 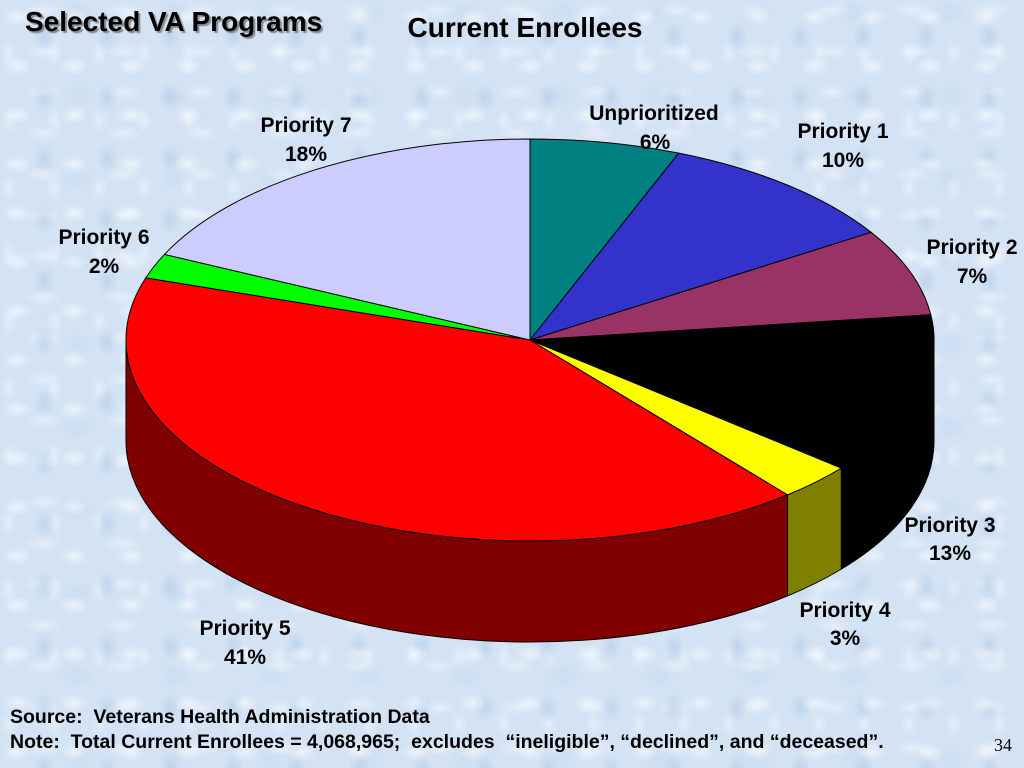 I want to click on slice-label-name-priority-3: Priority 3, so click(x=949, y=525).